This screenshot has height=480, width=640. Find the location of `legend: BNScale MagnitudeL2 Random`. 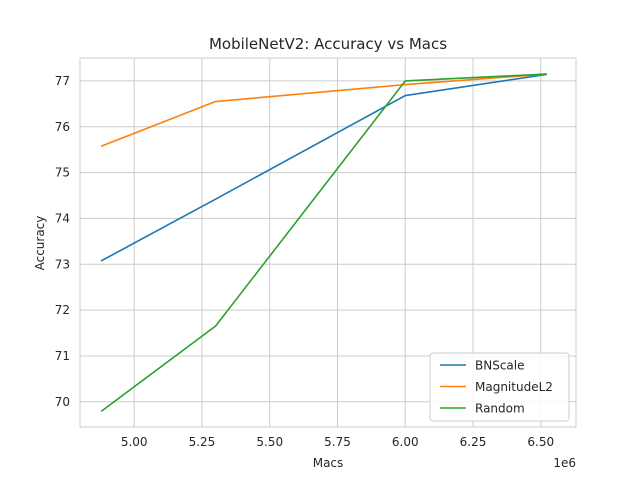

legend: BNScale MagnitudeL2 Random is located at coordinates (499, 387).